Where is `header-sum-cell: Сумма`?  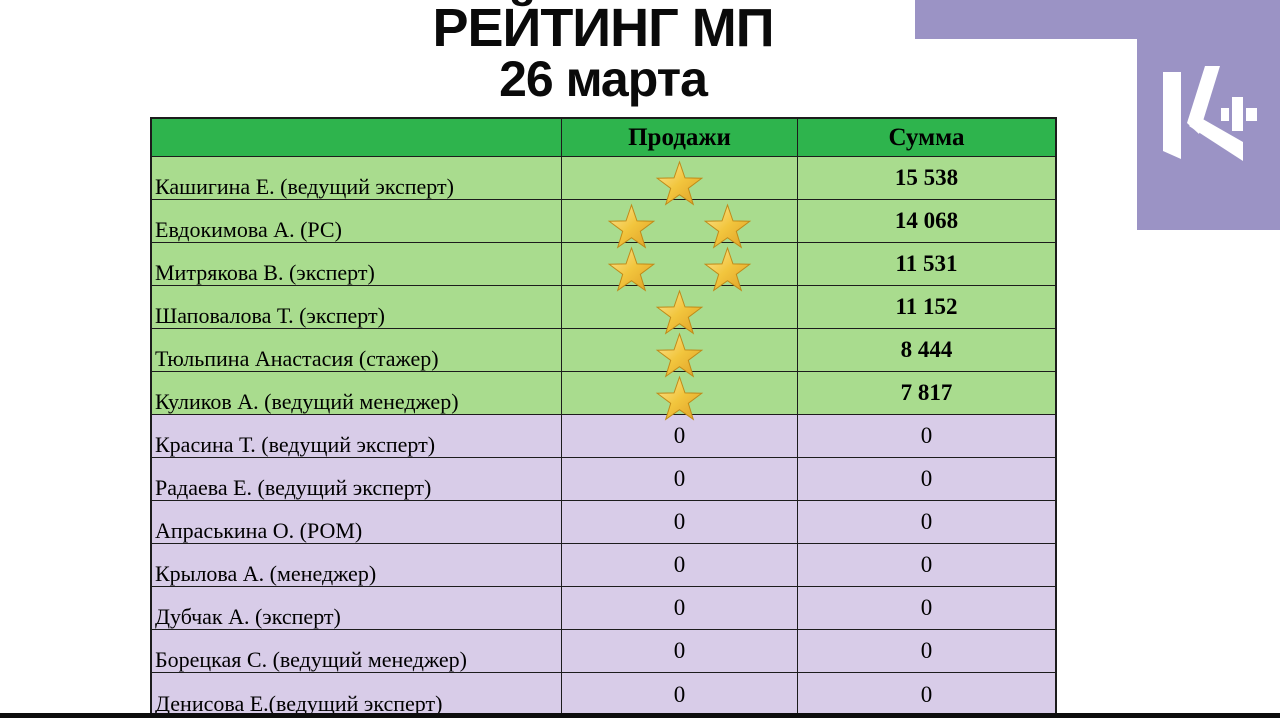 header-sum-cell: Сумма is located at coordinates (926, 138).